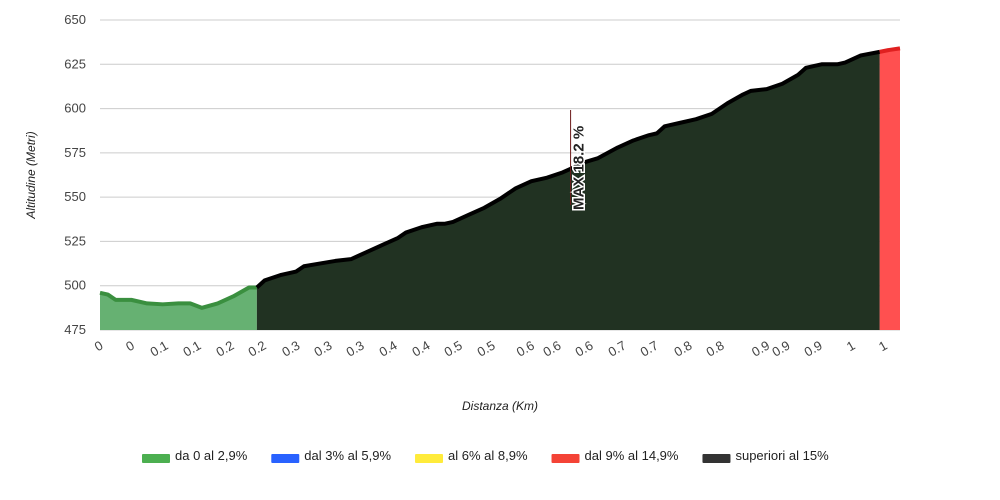 Image resolution: width=1000 pixels, height=500 pixels. Describe the element at coordinates (31, 175) in the screenshot. I see `y-axis-title: Altitudine (Metri)` at that location.